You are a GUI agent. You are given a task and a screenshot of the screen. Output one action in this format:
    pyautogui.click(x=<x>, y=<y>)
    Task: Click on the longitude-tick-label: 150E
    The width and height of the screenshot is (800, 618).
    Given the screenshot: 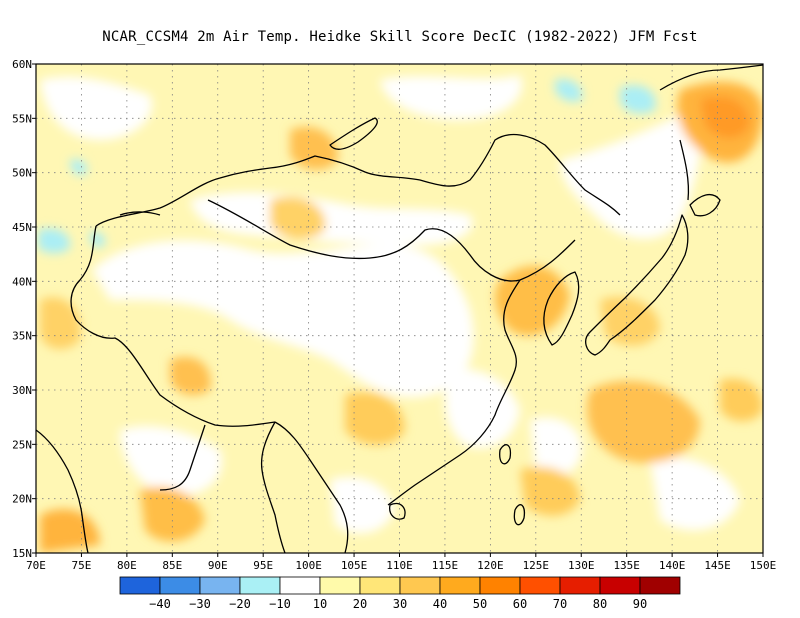 What is the action you would take?
    pyautogui.click(x=763, y=565)
    